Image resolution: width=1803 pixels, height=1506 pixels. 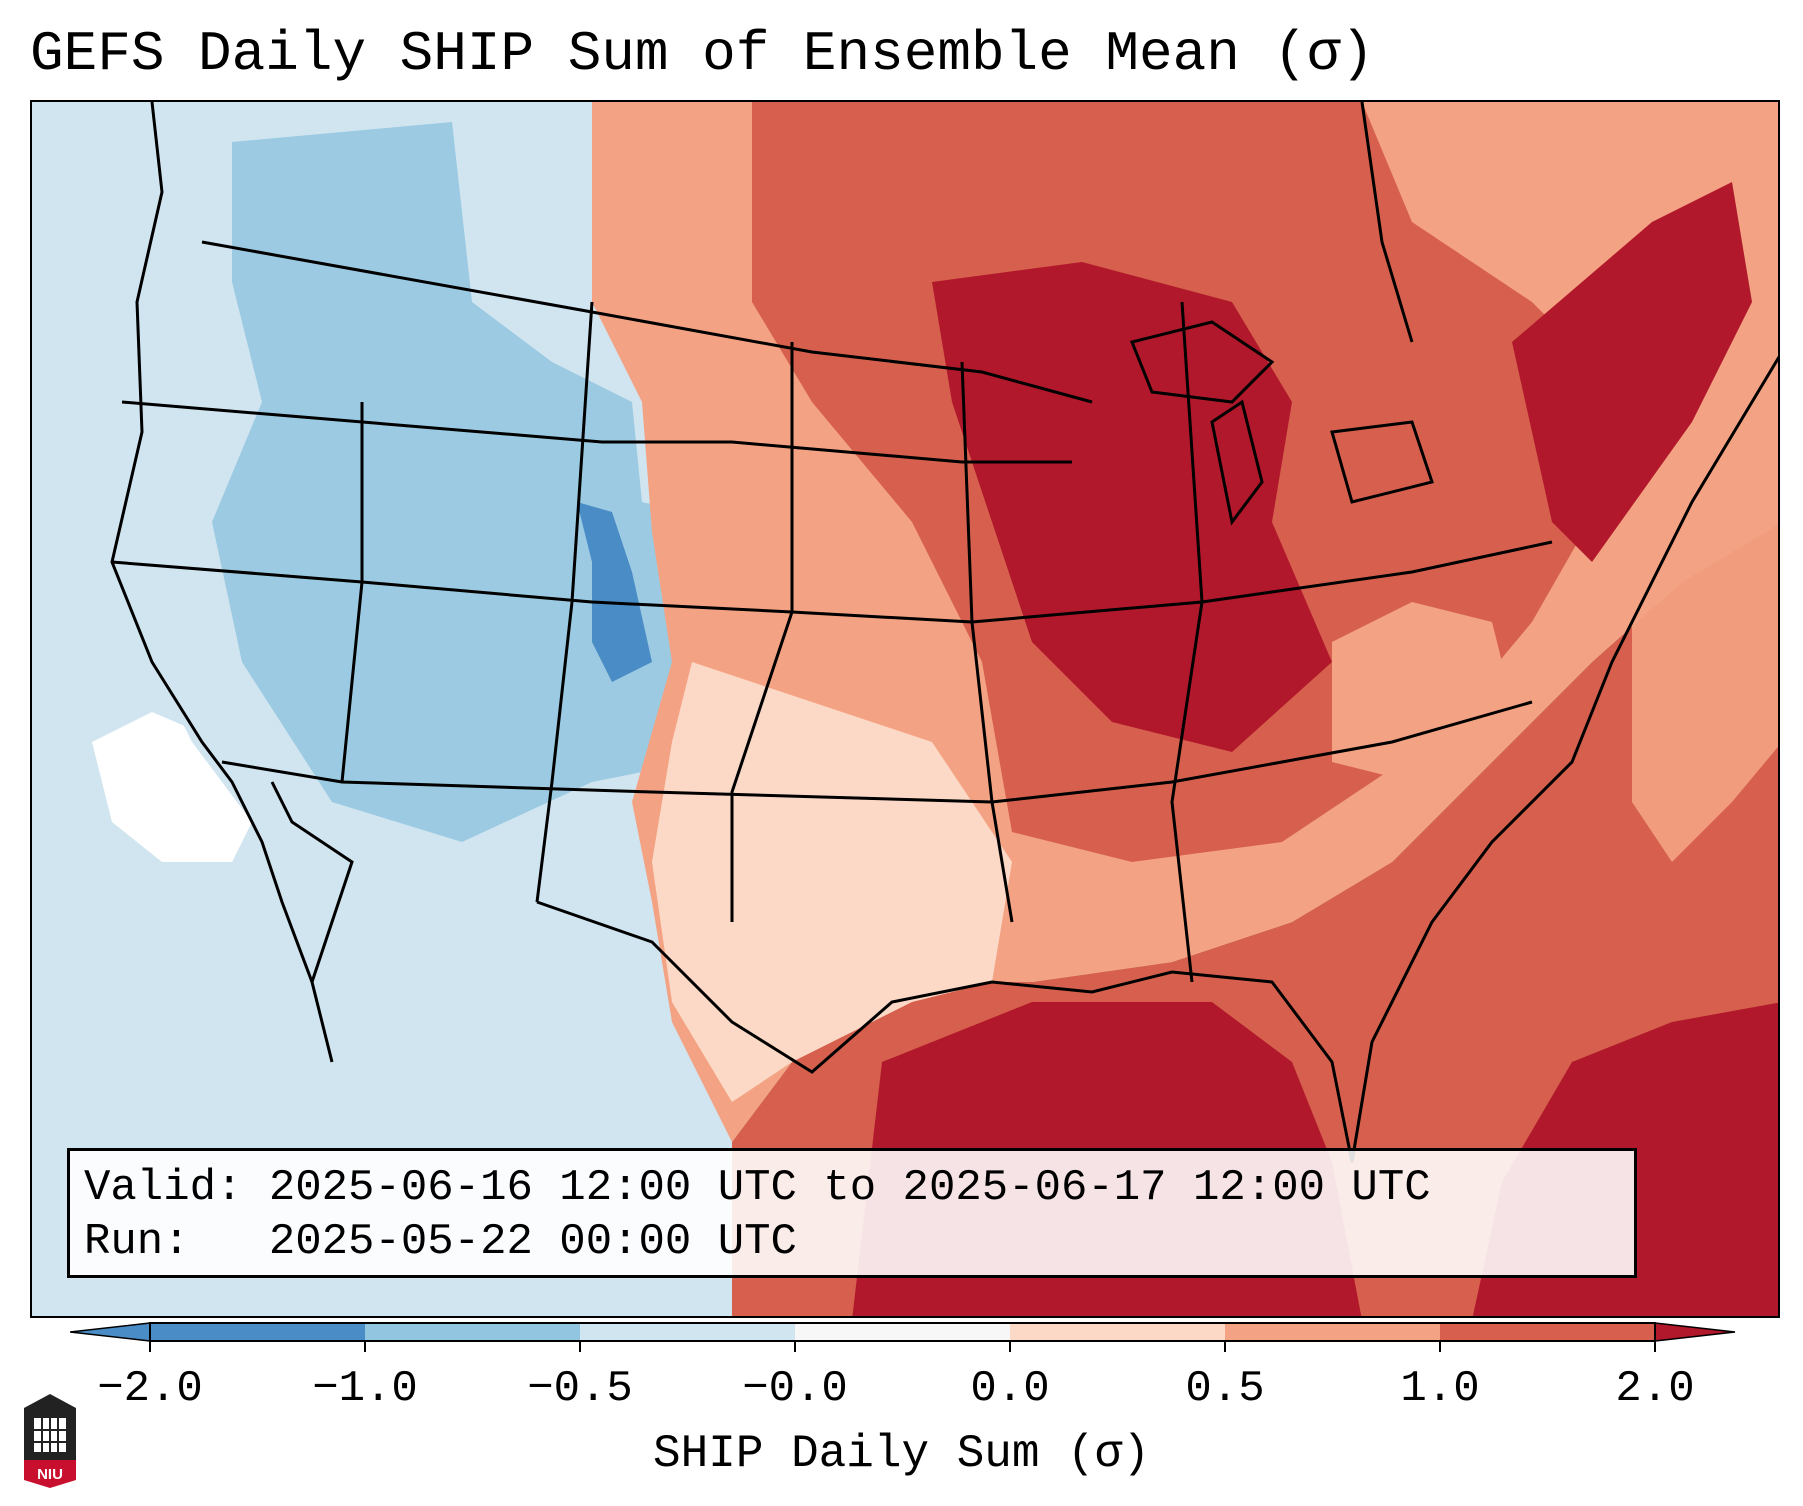 What do you see at coordinates (902, 1346) in the screenshot?
I see `colorbar-tick-marks` at bounding box center [902, 1346].